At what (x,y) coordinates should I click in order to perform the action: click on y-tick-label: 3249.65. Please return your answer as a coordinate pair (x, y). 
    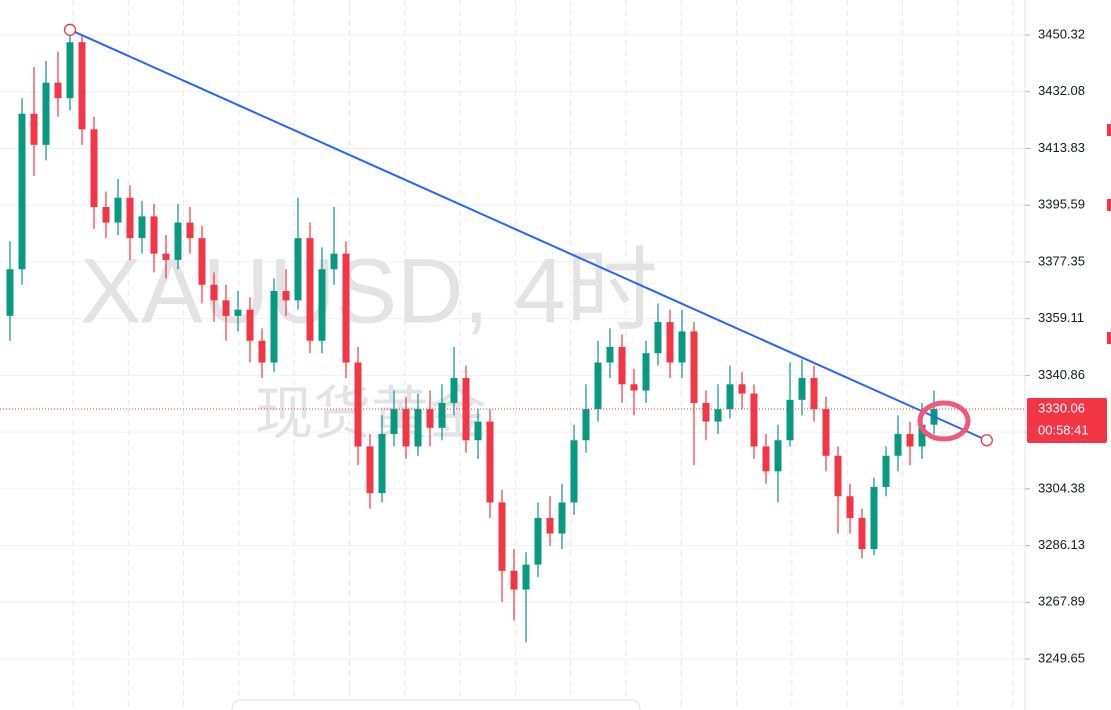
    Looking at the image, I should click on (1061, 657).